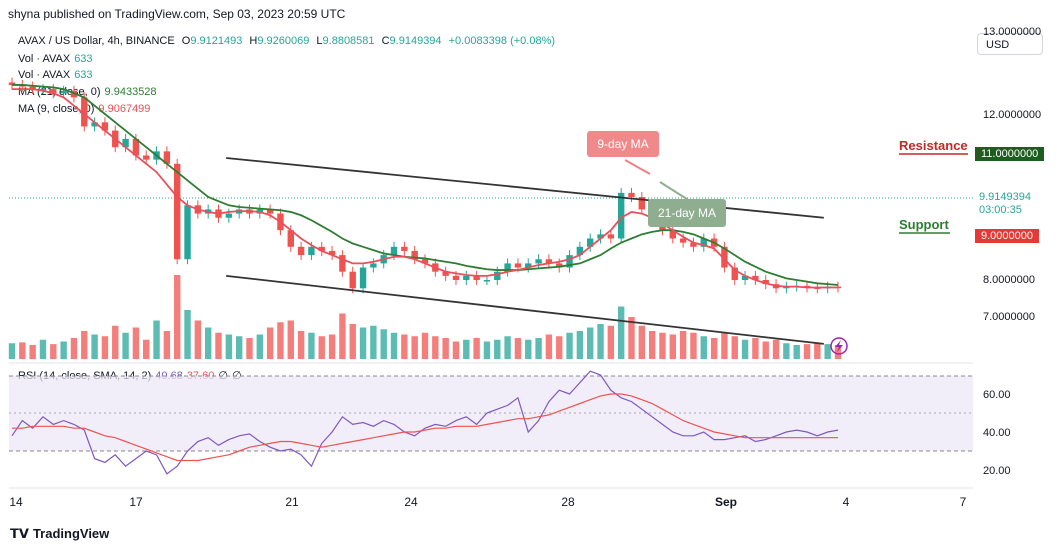 The width and height of the screenshot is (1059, 551). What do you see at coordinates (1012, 115) in the screenshot?
I see `price-tick-label: 12.0000000` at bounding box center [1012, 115].